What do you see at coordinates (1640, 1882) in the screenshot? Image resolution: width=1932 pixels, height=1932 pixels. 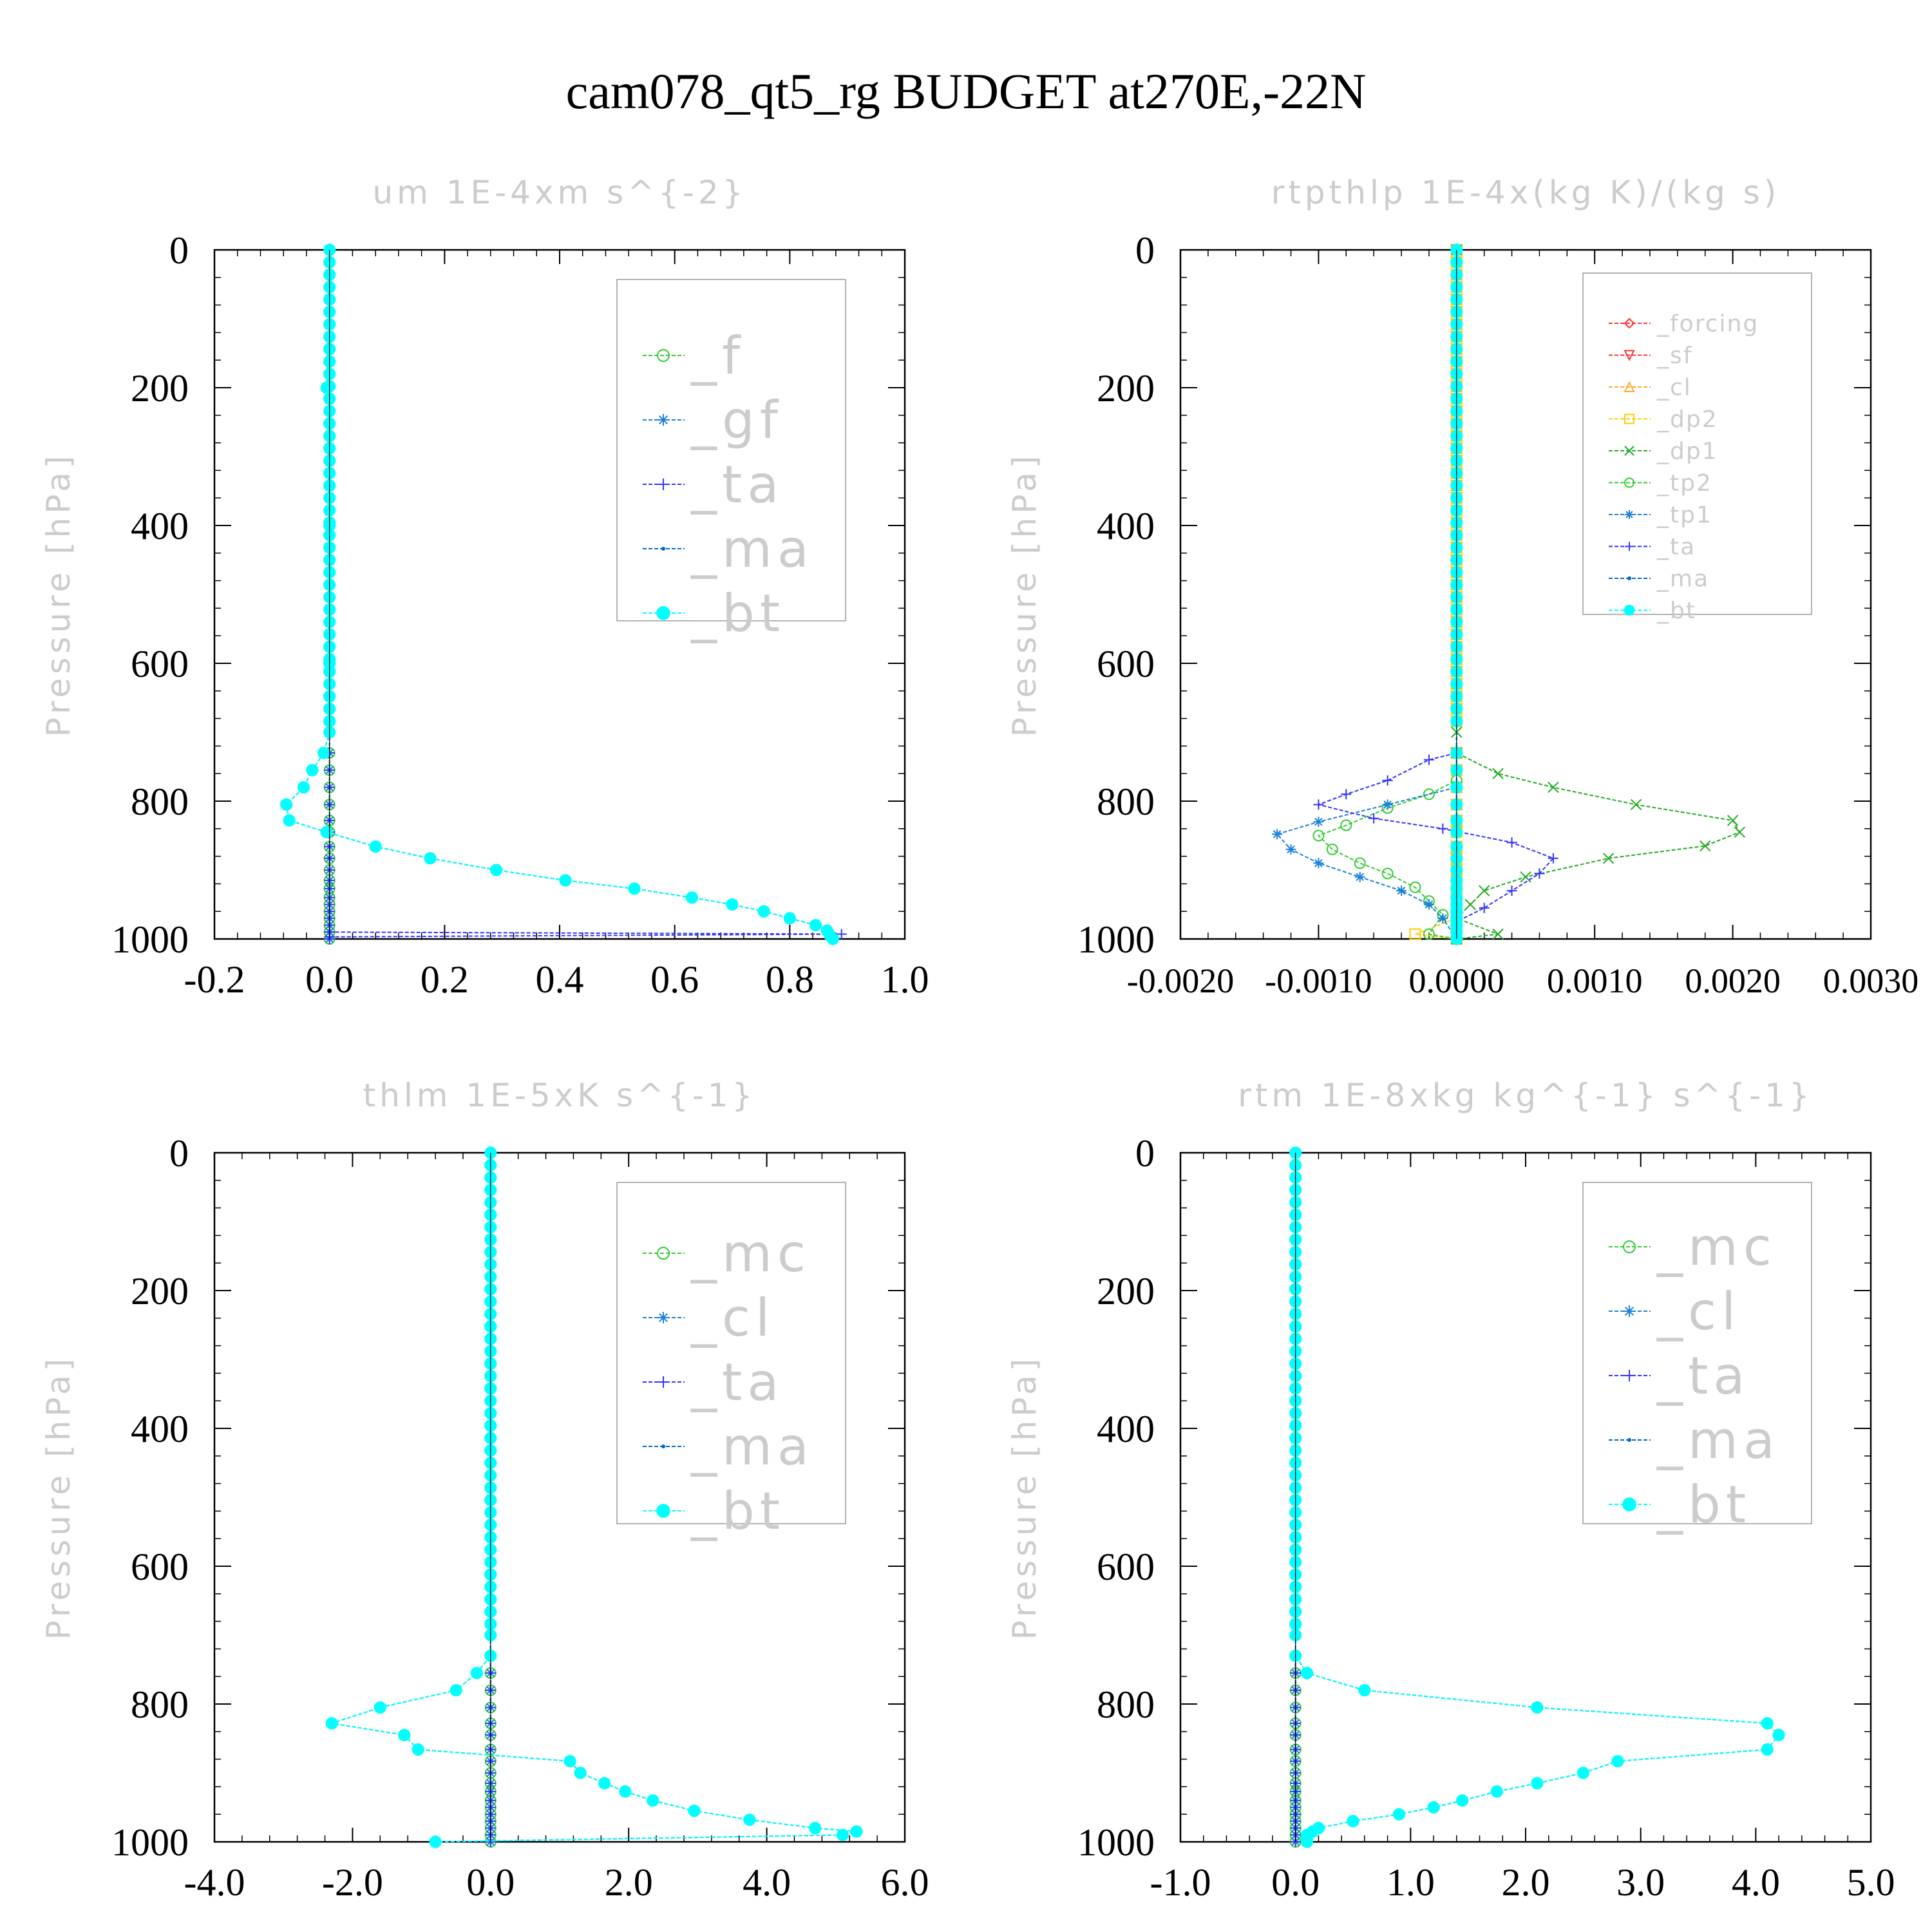 I see `x-tick-label: 3.0` at bounding box center [1640, 1882].